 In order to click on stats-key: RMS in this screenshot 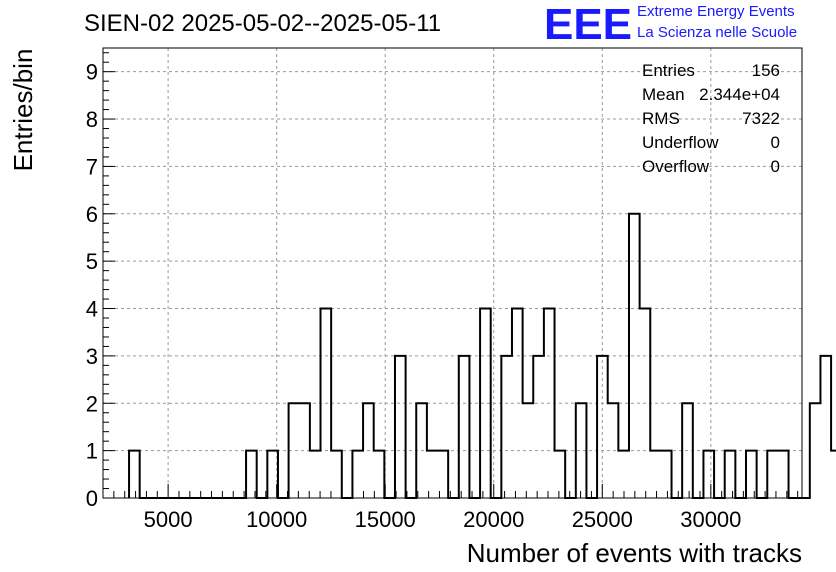, I will do `click(661, 118)`.